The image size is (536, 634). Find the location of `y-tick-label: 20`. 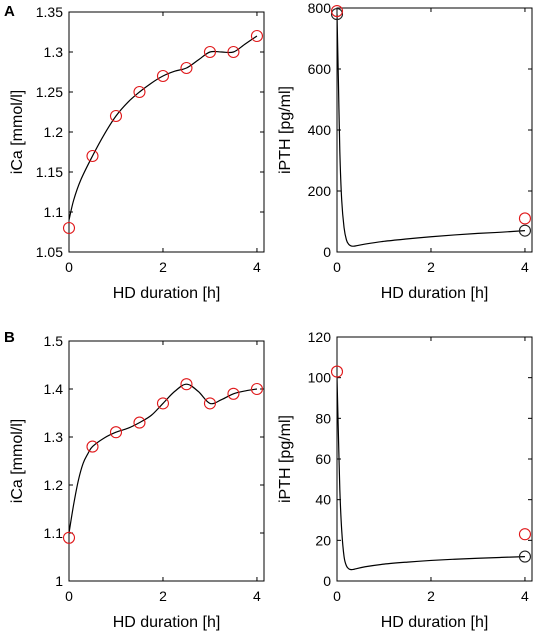

y-tick-label: 20 is located at coordinates (323, 540).